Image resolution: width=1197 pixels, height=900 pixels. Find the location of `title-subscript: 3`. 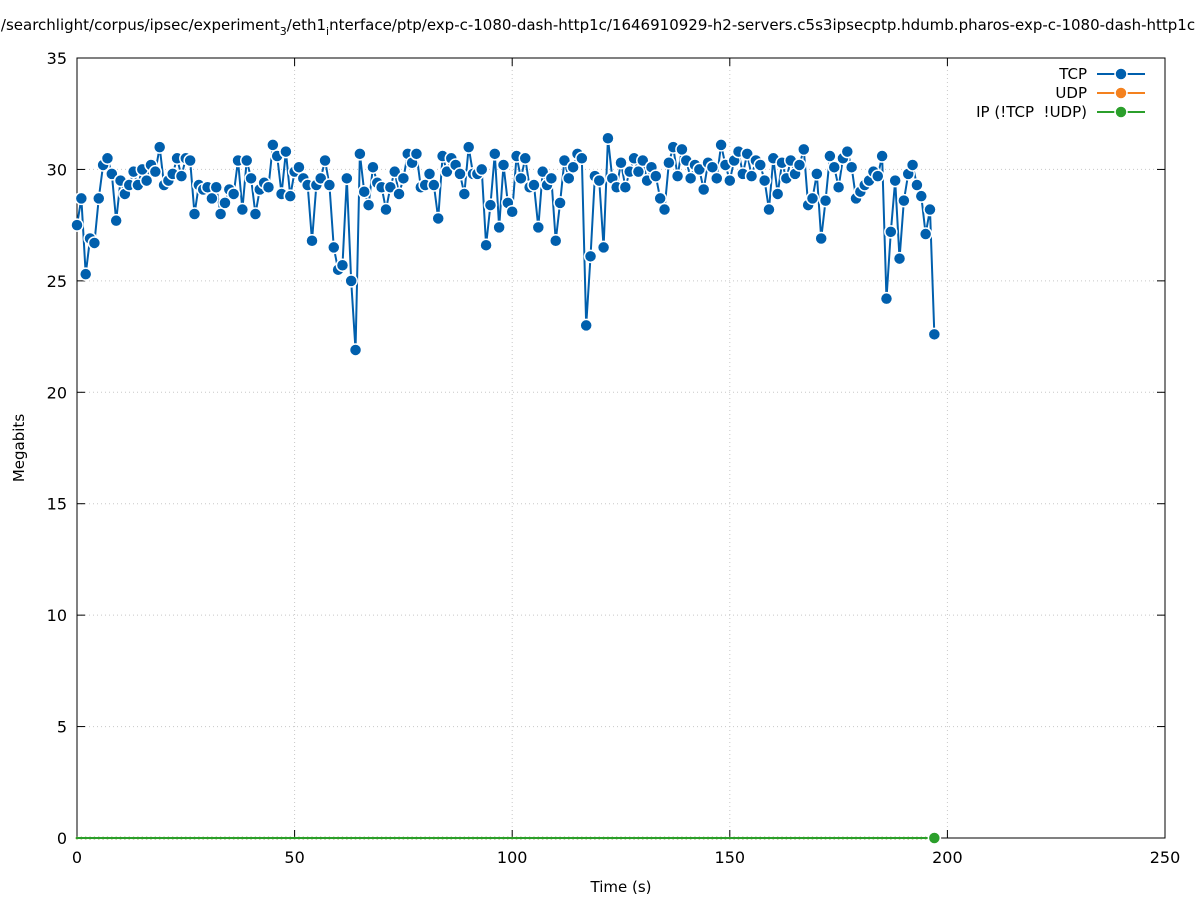

title-subscript: 3 is located at coordinates (283, 31).